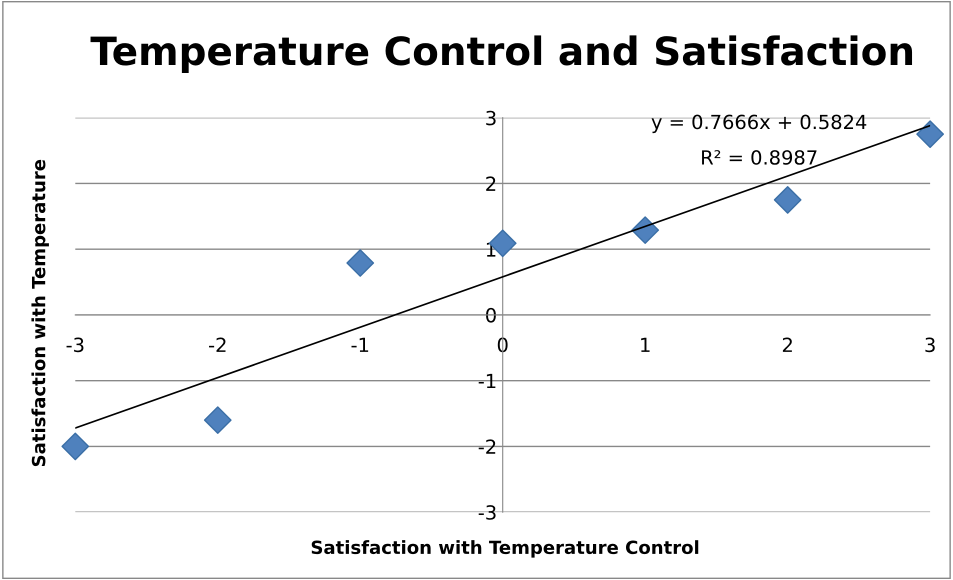 This screenshot has width=953, height=580. What do you see at coordinates (487, 381) in the screenshot?
I see `y-tick-label: -1` at bounding box center [487, 381].